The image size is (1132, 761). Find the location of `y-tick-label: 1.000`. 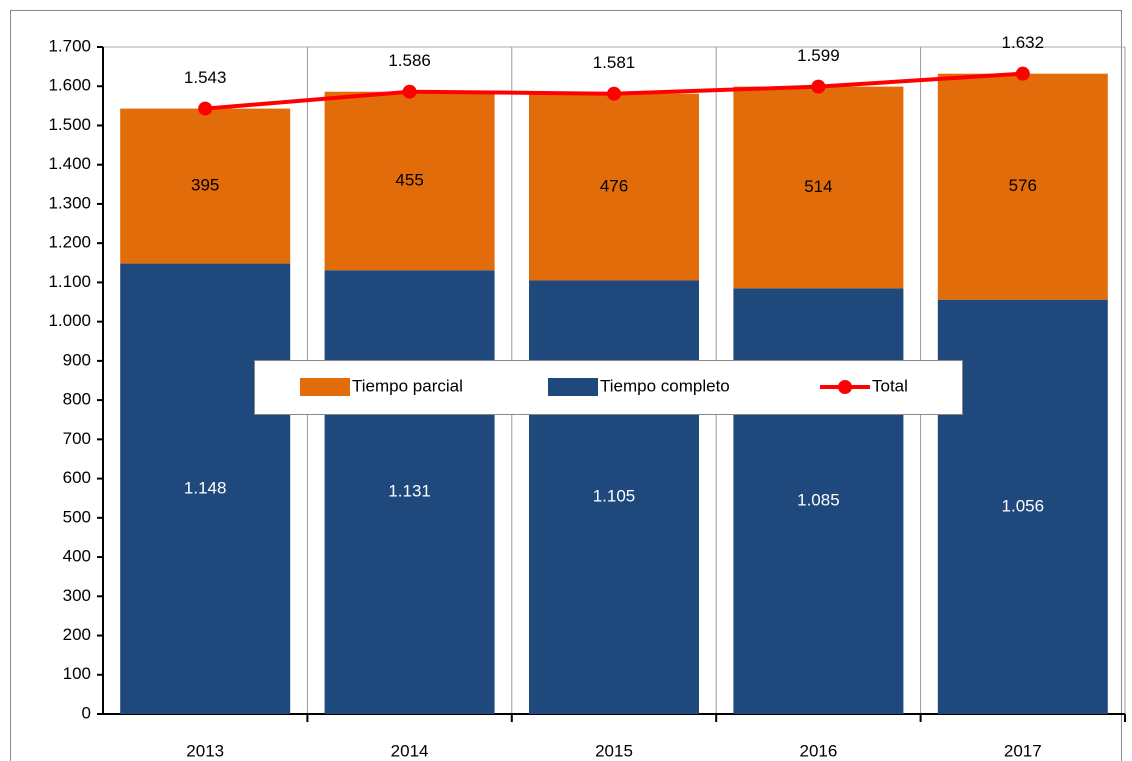

y-tick-label: 1.000 is located at coordinates (69, 320).